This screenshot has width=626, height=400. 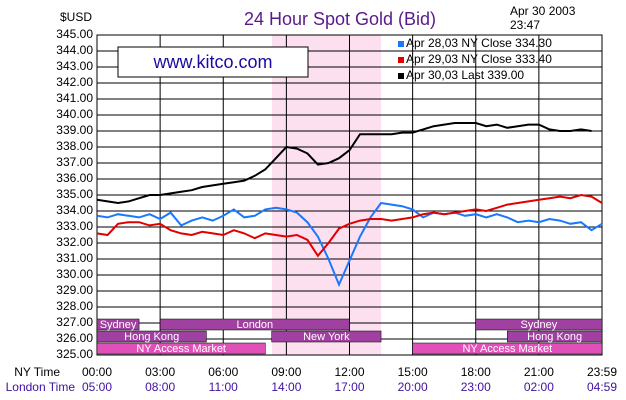 What do you see at coordinates (349, 372) in the screenshot?
I see `x-tick-label: 12:00` at bounding box center [349, 372].